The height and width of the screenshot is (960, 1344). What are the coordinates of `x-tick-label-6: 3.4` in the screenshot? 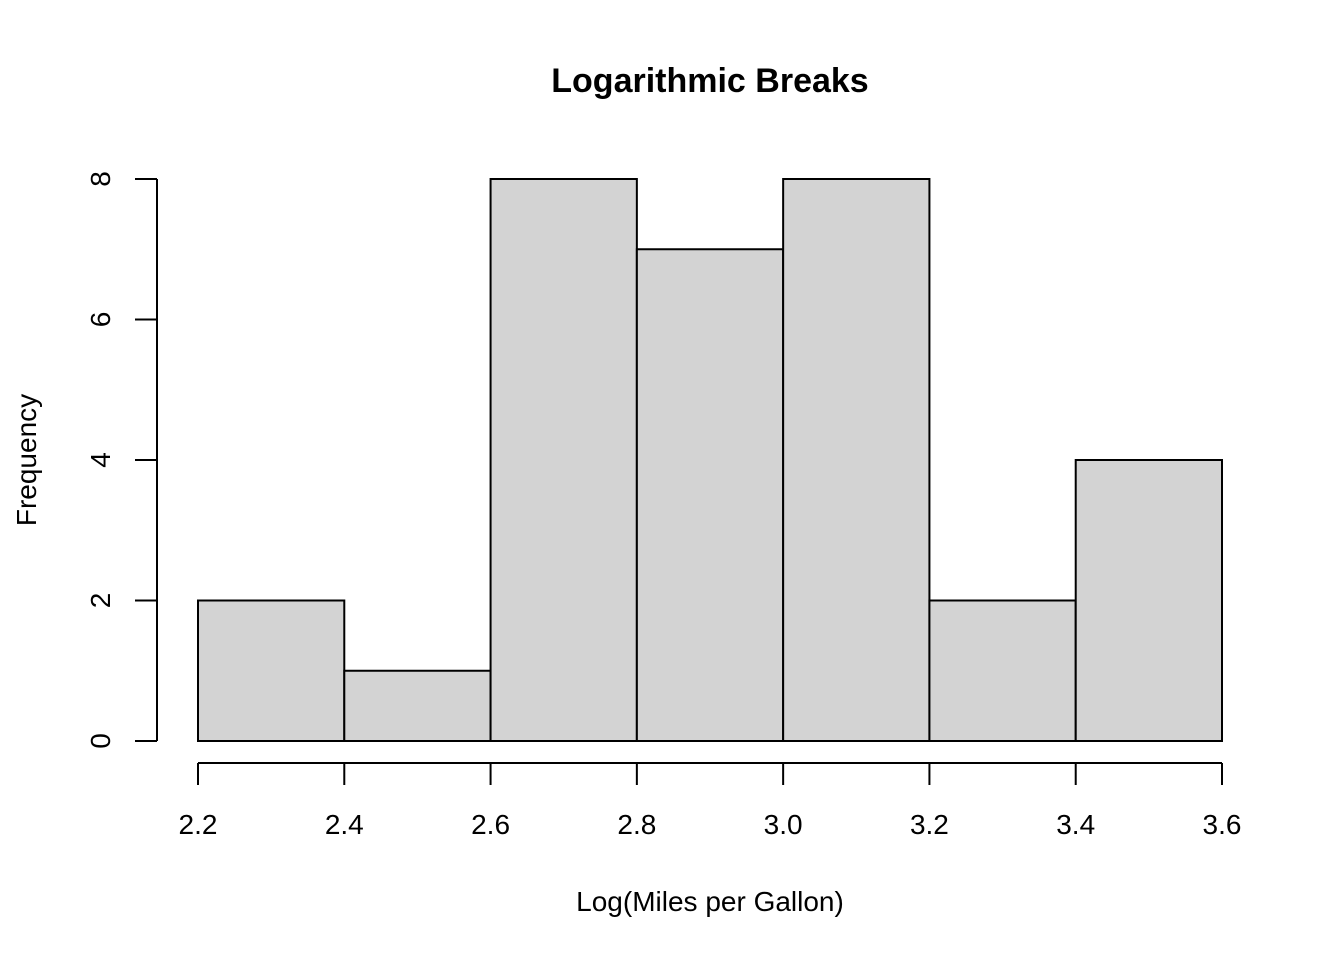 It's located at (1075, 824).